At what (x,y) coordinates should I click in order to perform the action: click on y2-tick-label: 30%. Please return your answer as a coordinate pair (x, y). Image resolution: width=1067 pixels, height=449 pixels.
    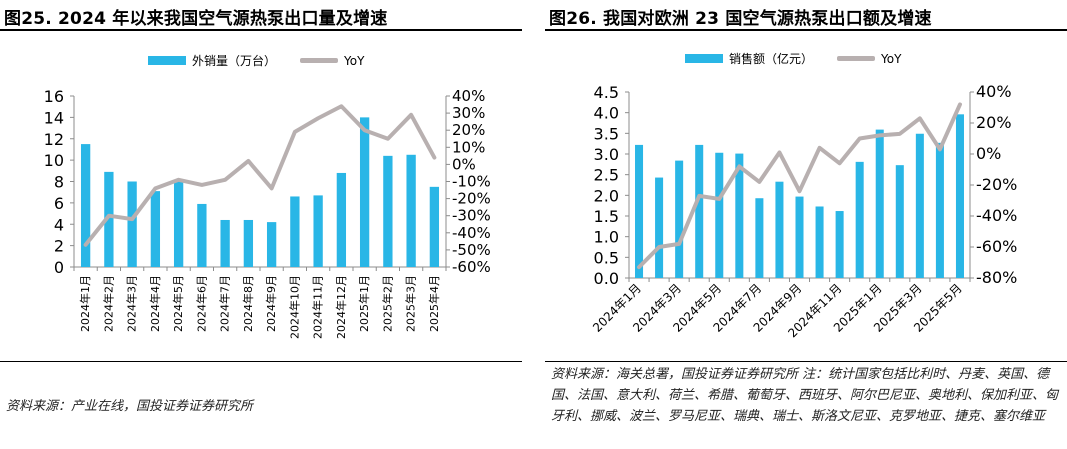
    Looking at the image, I should click on (468, 113).